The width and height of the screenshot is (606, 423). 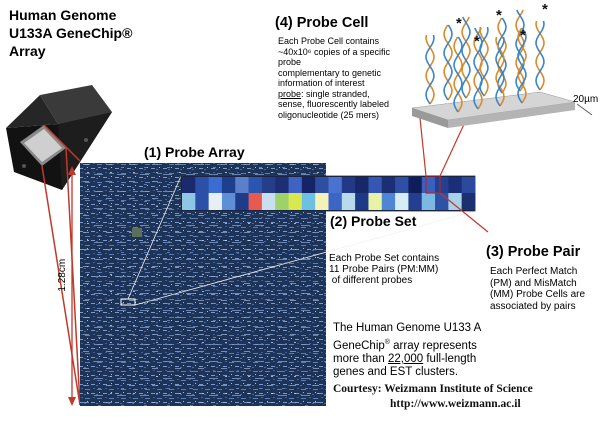 What do you see at coordinates (533, 306) in the screenshot?
I see `probe-pair-text-4: associated by pairs` at bounding box center [533, 306].